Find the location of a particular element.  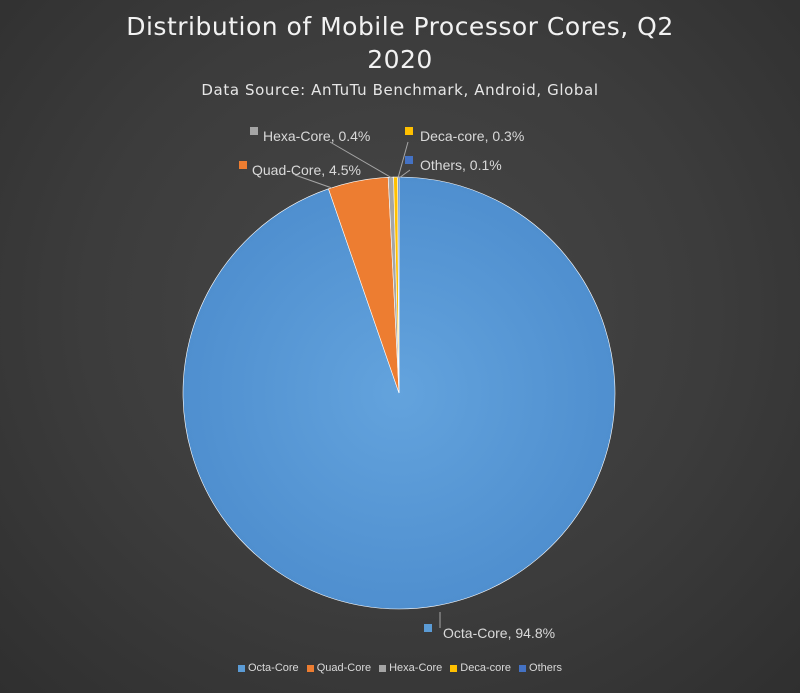

legend-swatch-hexa-core is located at coordinates (383, 668).